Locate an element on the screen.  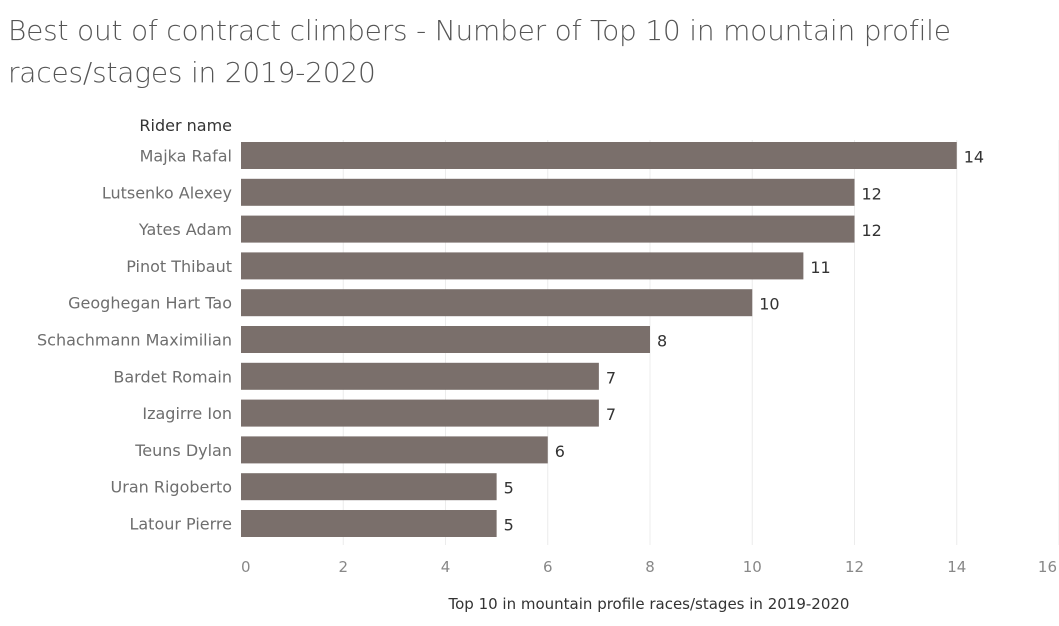
category-label: Schachmann Maximilian is located at coordinates (134, 340).